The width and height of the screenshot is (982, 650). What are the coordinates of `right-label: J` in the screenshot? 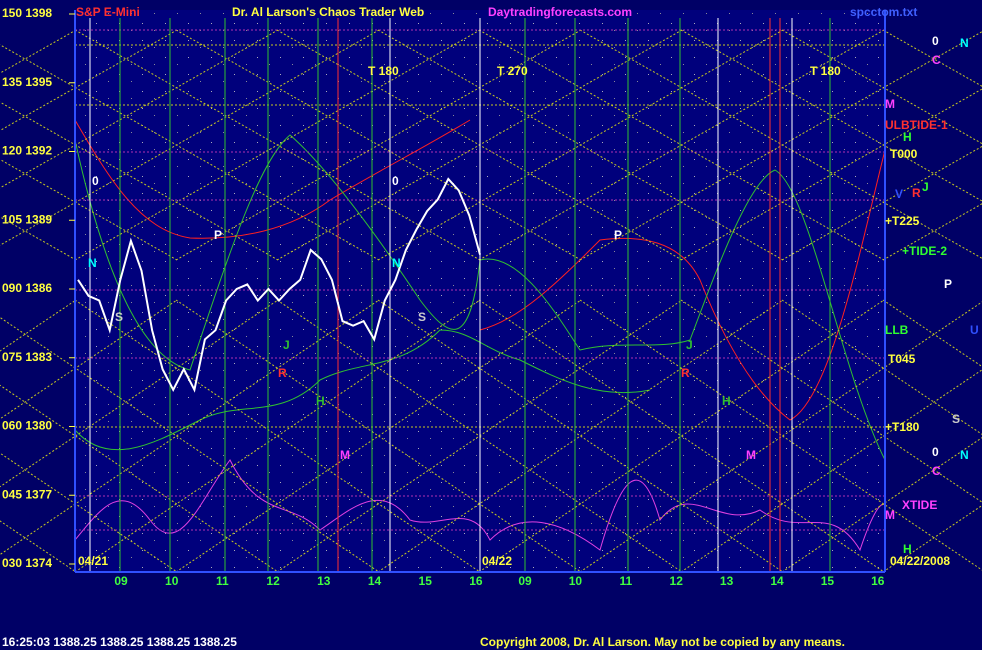 It's located at (925, 187).